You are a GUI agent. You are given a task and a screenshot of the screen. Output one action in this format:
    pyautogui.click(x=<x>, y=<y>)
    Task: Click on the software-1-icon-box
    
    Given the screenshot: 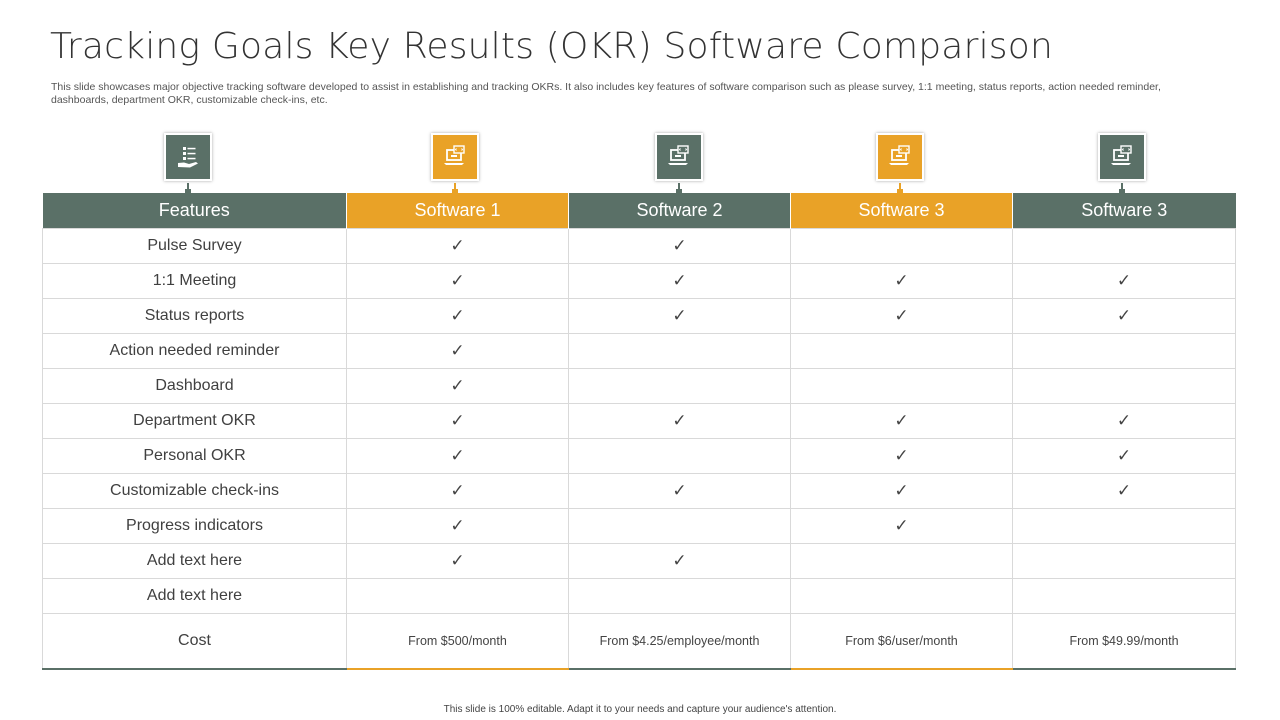 What is the action you would take?
    pyautogui.click(x=455, y=157)
    